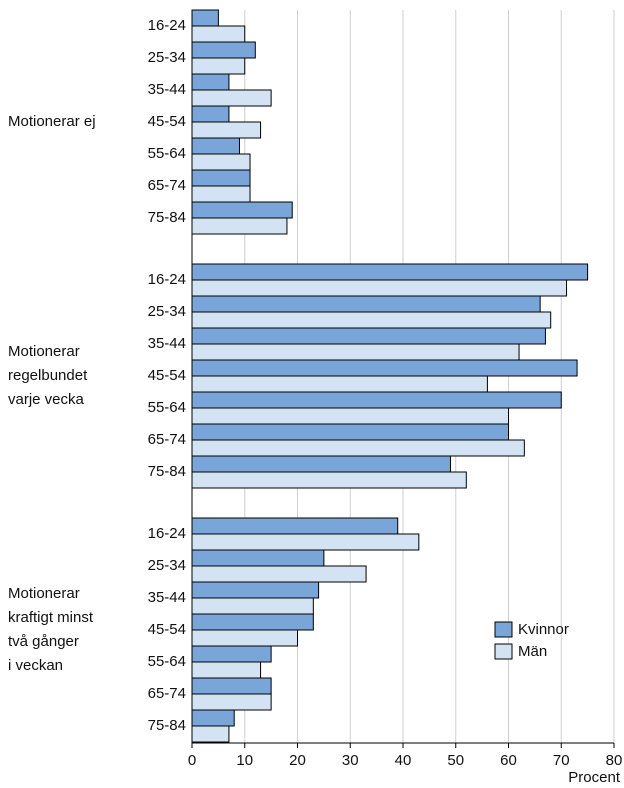 Image resolution: width=624 pixels, height=788 pixels. What do you see at coordinates (43, 641) in the screenshot?
I see `group-label: två gånger` at bounding box center [43, 641].